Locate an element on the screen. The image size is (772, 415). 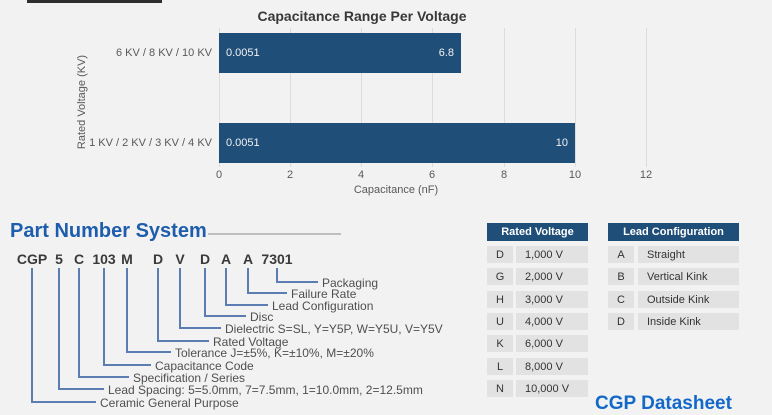
pn-code-a1: A is located at coordinates (226, 259).